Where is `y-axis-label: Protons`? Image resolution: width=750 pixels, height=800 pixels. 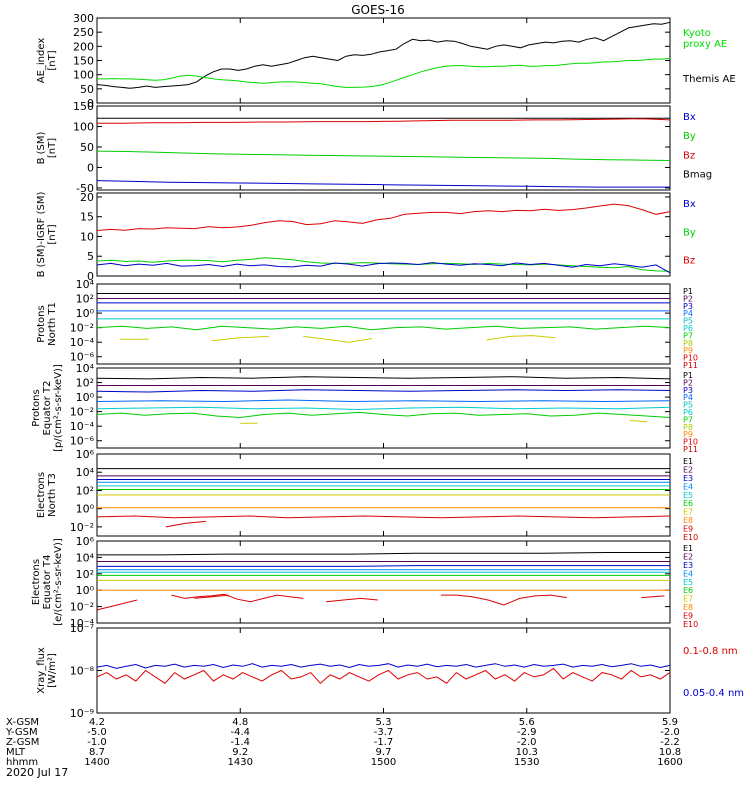
y-axis-label: Protons is located at coordinates (41, 323).